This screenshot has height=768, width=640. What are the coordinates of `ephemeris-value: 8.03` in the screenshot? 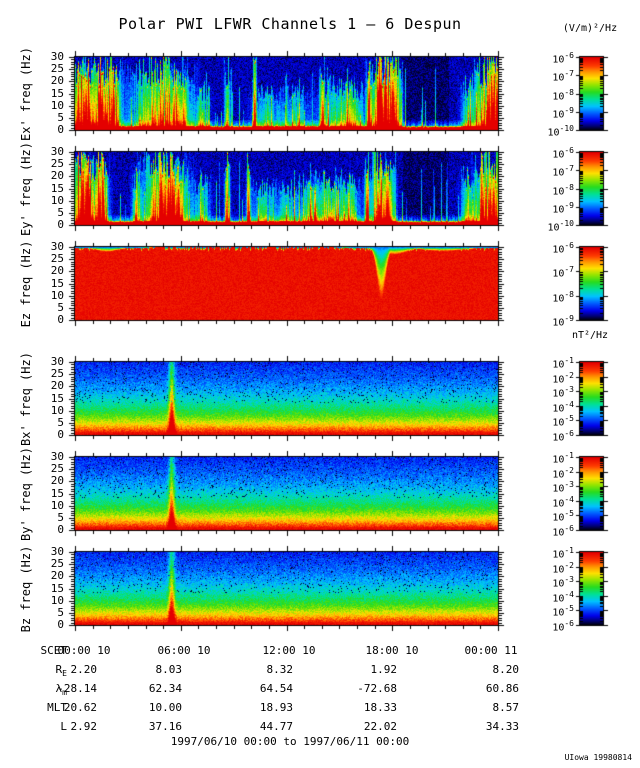 It's located at (169, 669).